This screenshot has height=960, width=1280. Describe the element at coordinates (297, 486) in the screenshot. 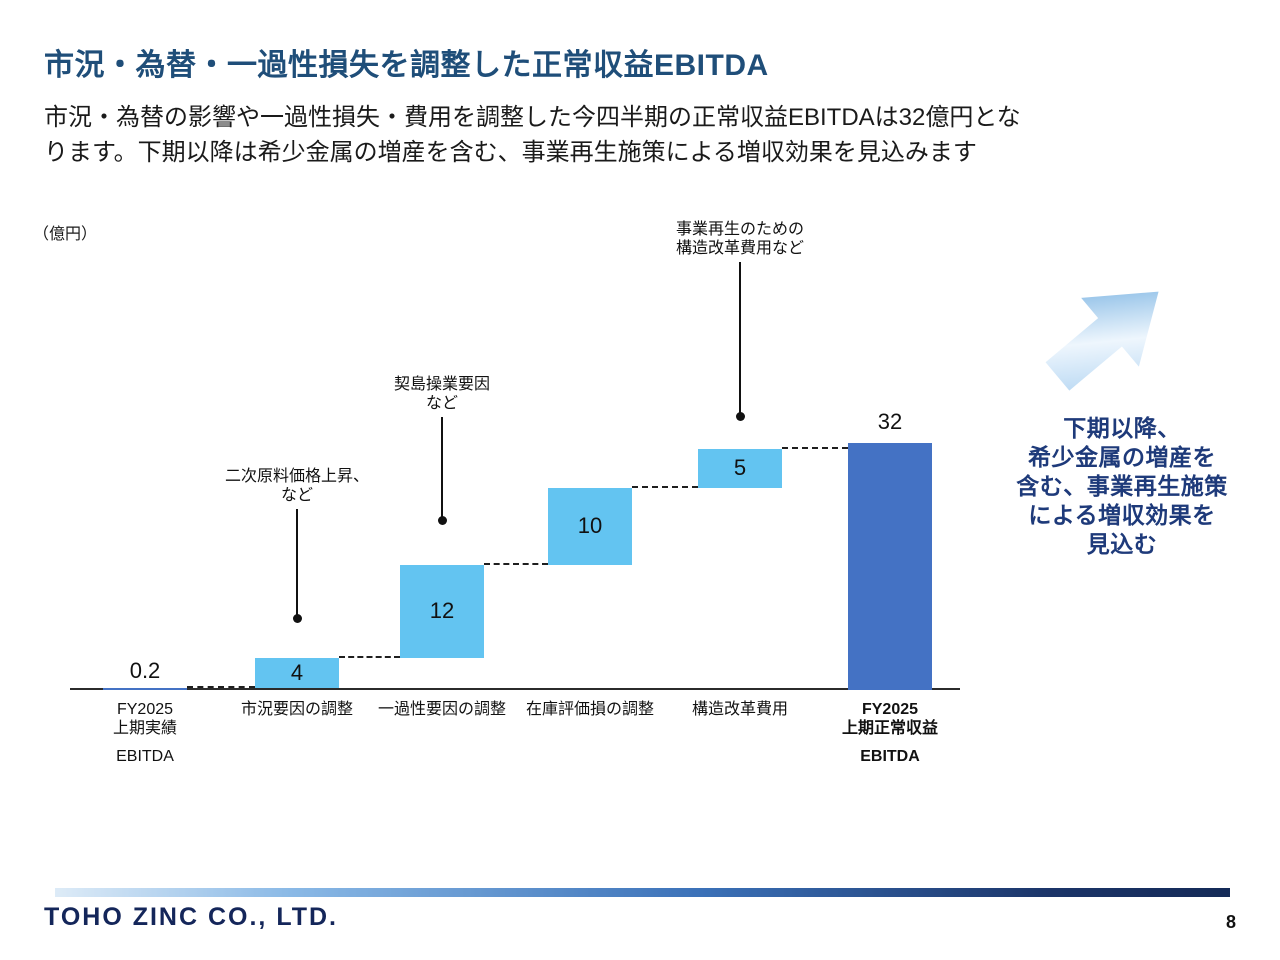

I see `chart-annotation: 二次原料価格上昇、 など` at that location.